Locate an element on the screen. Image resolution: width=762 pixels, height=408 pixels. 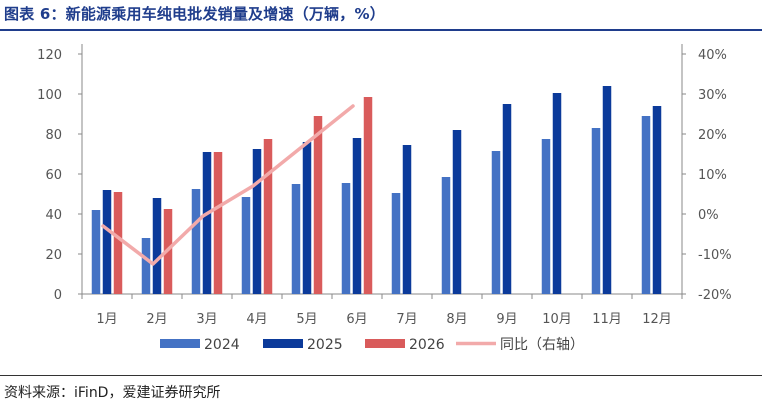
x-tick-label: 4月 is located at coordinates (256, 319).